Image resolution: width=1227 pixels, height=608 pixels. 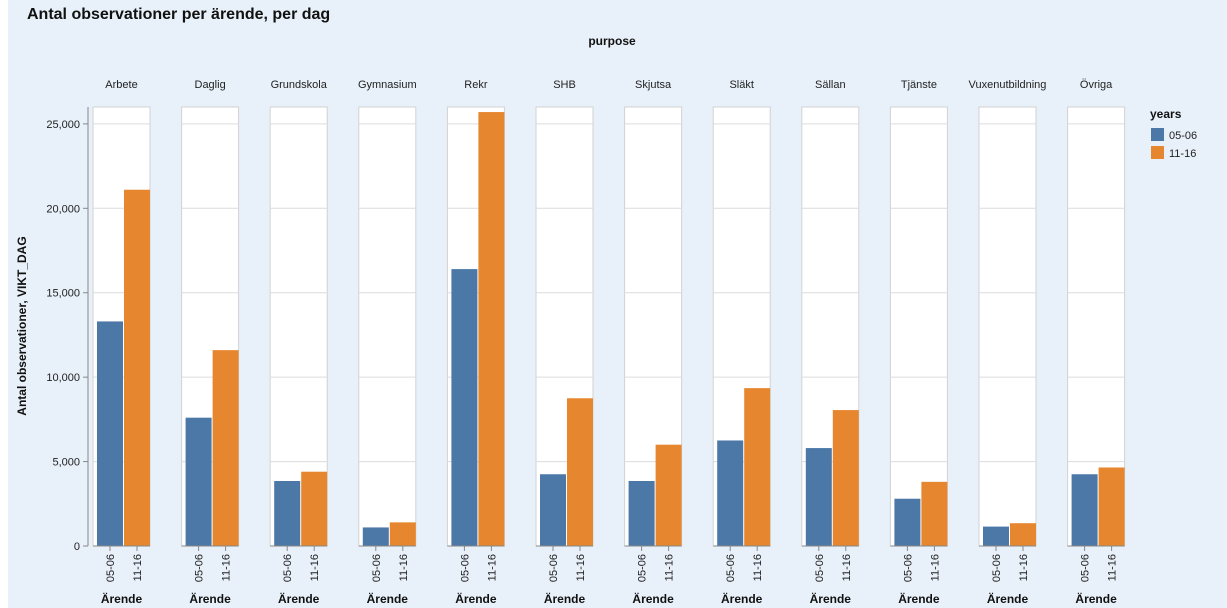 What do you see at coordinates (1173, 133) in the screenshot?
I see `legend: years 05-06 11-16` at bounding box center [1173, 133].